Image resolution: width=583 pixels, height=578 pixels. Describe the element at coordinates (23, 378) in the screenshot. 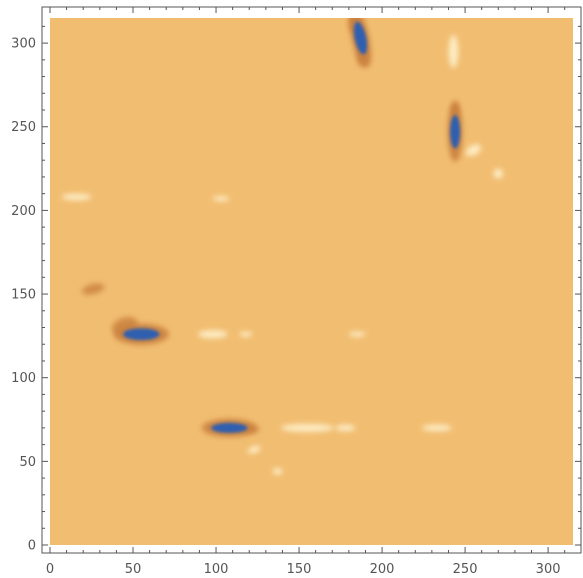

I see `y-tick-label: 100` at that location.